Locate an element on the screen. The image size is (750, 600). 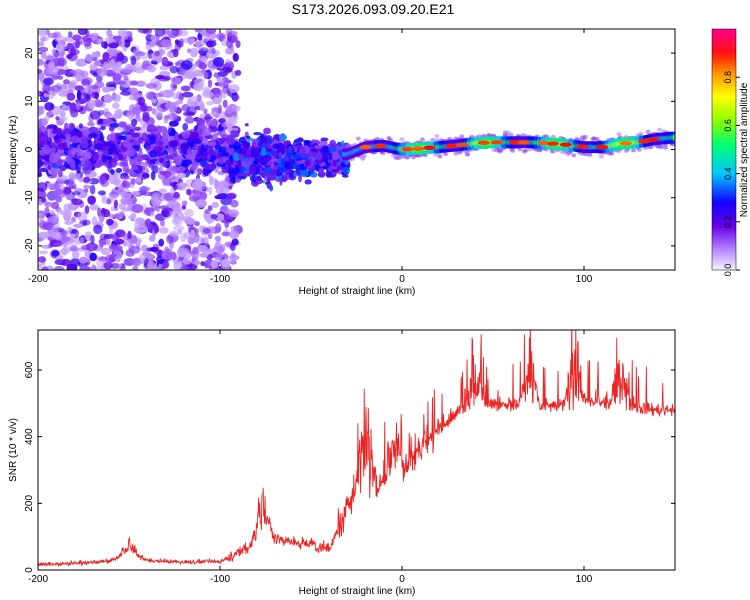
colorbar-tick-label: 0.4 is located at coordinates (728, 173).